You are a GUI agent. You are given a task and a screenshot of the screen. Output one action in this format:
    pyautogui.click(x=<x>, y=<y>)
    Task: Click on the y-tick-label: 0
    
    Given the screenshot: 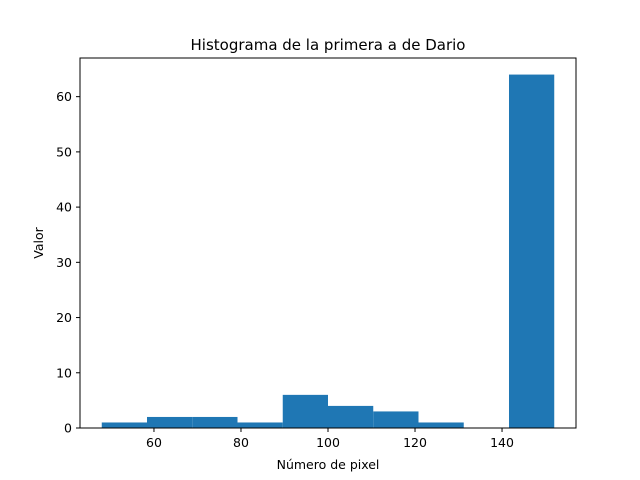 What is the action you would take?
    pyautogui.click(x=68, y=428)
    